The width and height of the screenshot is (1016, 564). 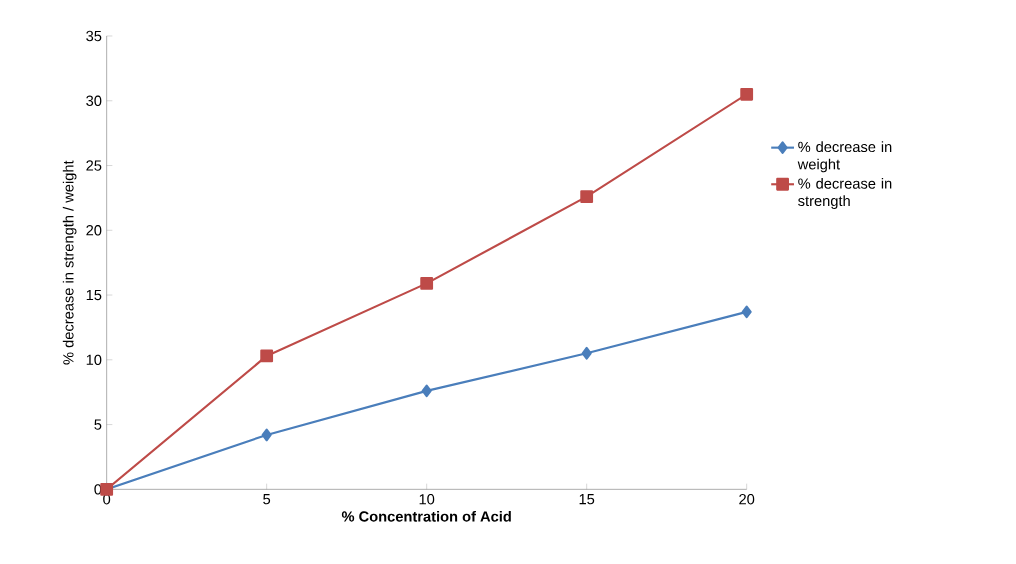 I want to click on y-tick-label: 15, so click(x=94, y=295).